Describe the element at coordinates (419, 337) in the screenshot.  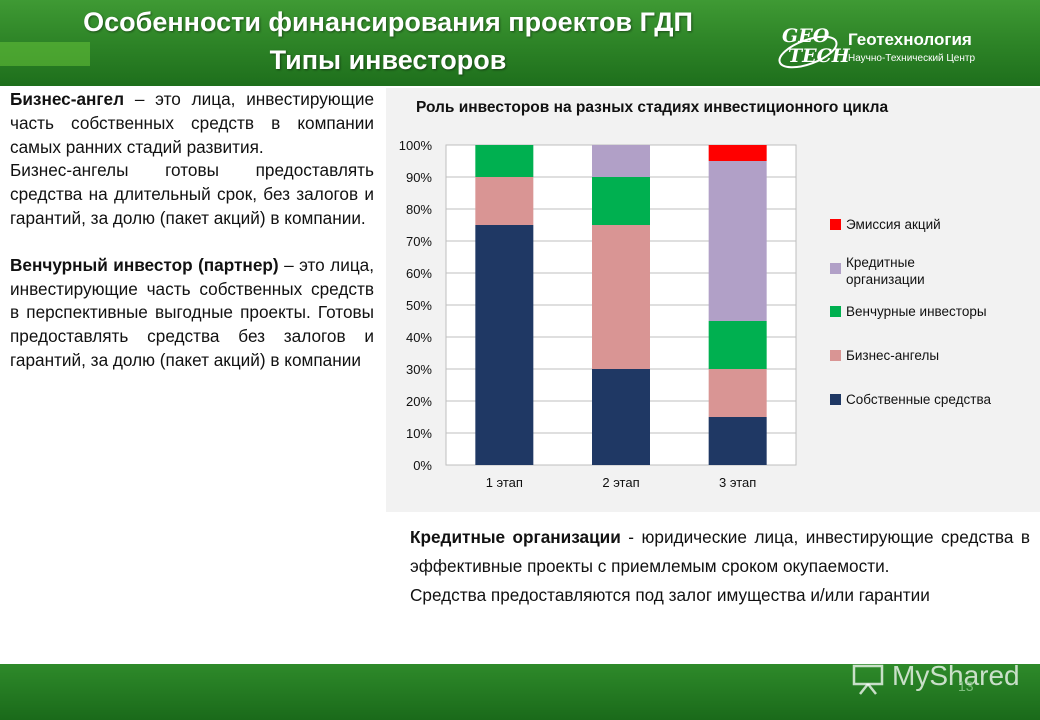
I see `y-tick-label: 40%` at that location.